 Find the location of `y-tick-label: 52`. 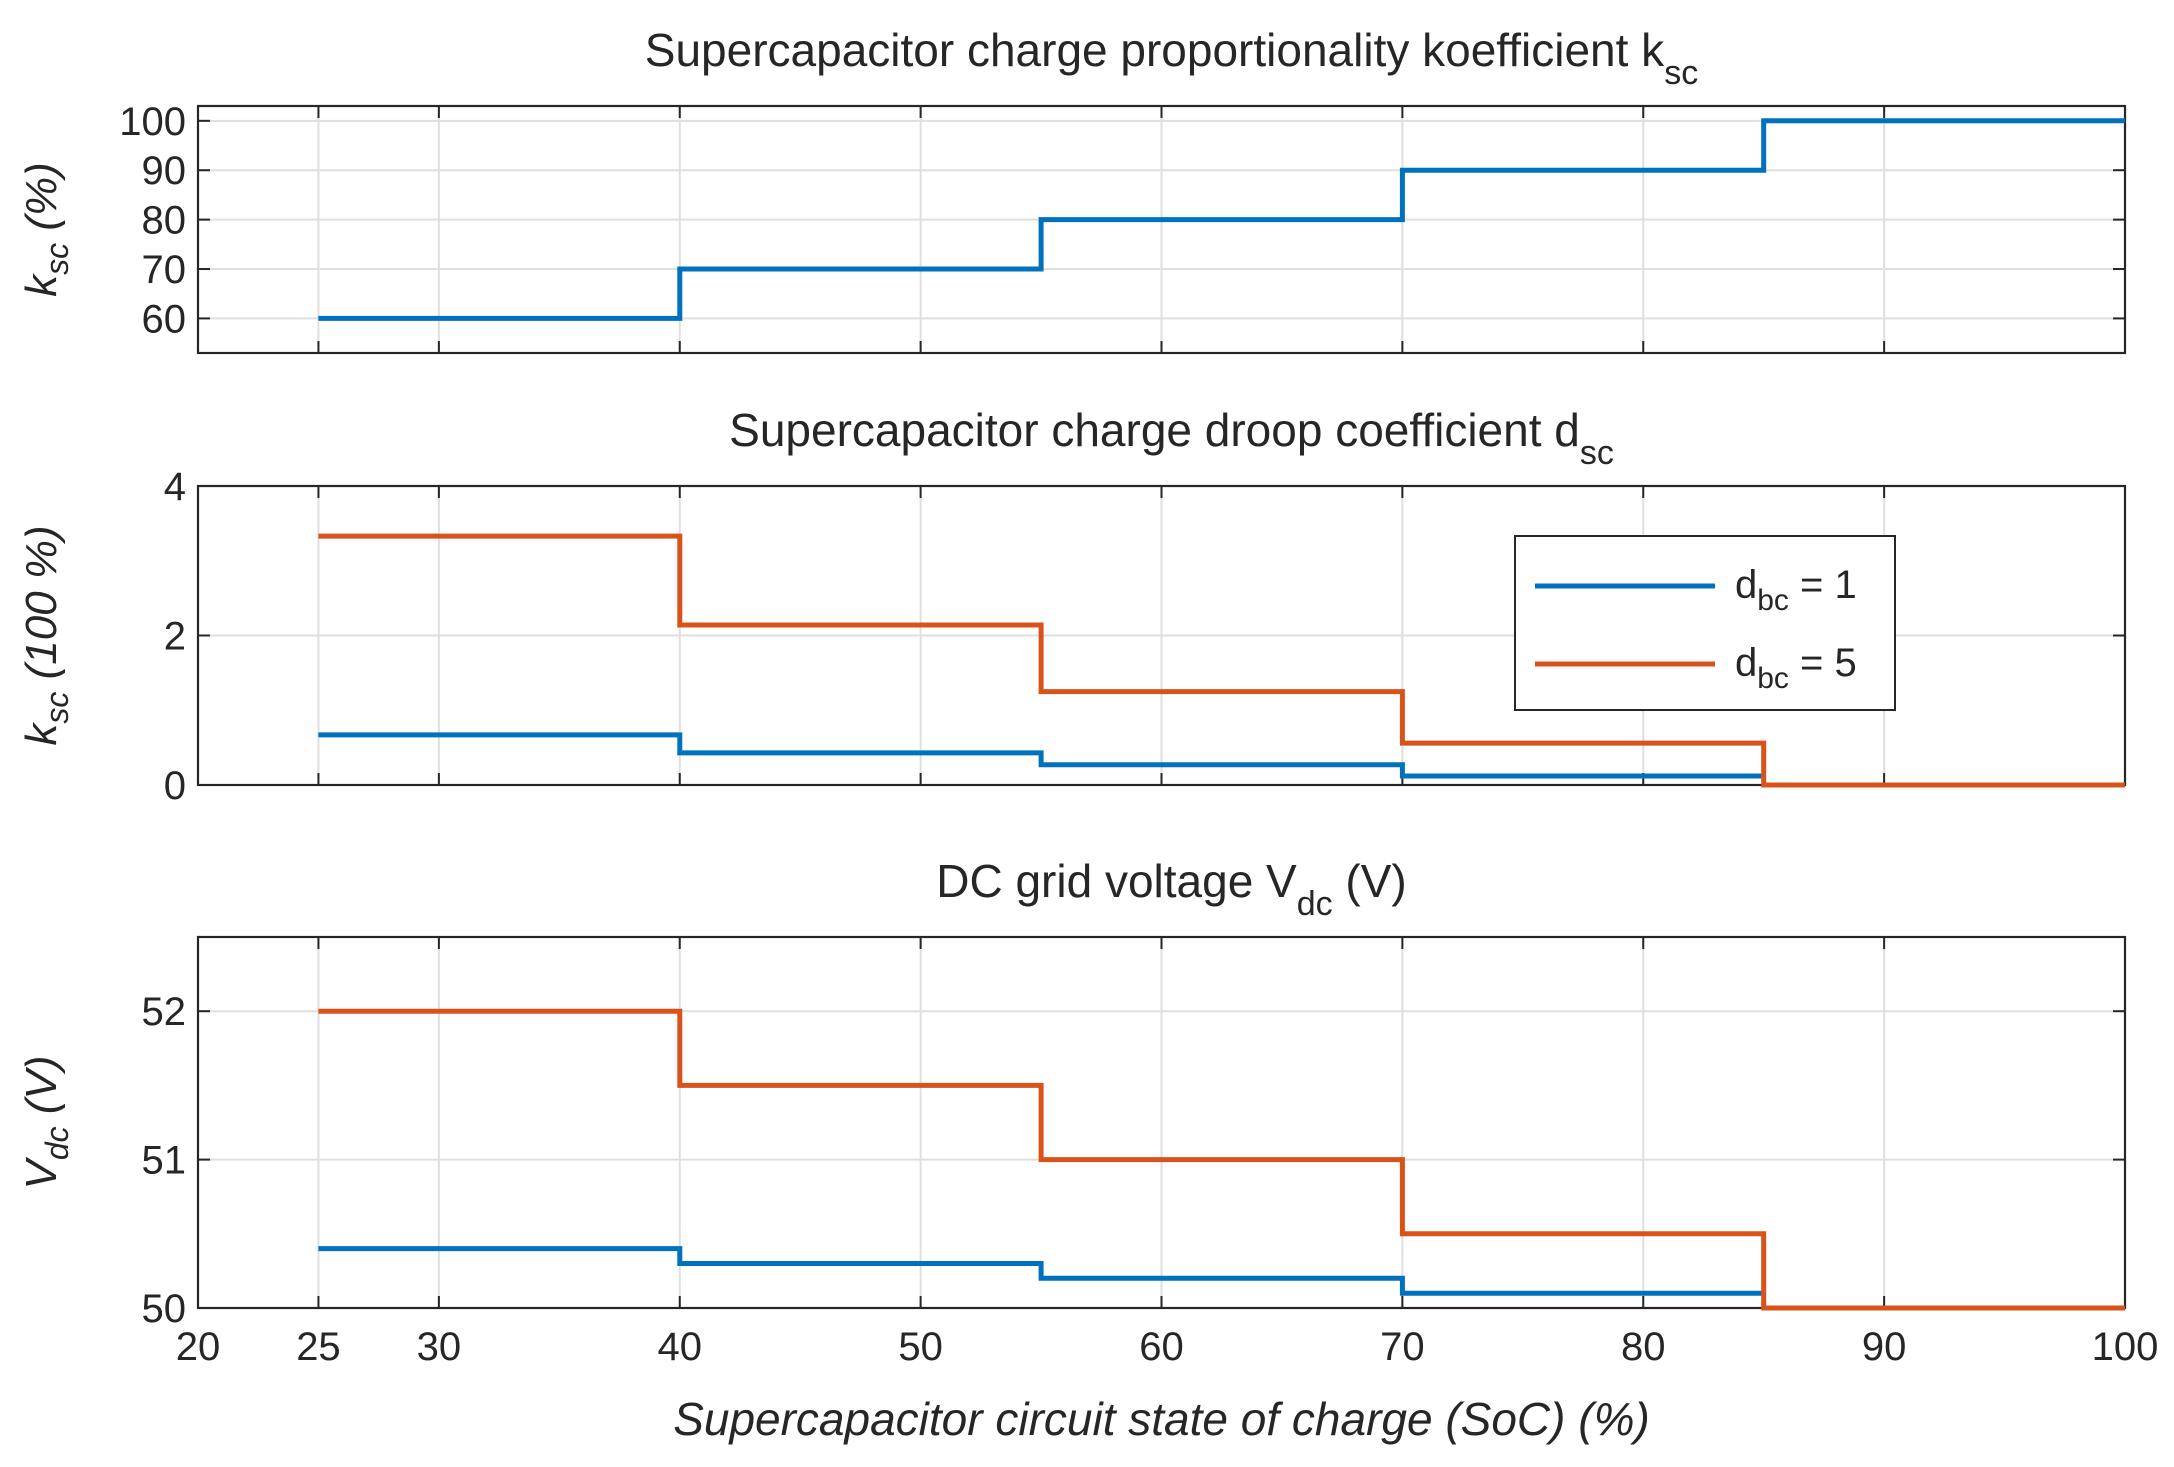

y-tick-label: 52 is located at coordinates (164, 1012).